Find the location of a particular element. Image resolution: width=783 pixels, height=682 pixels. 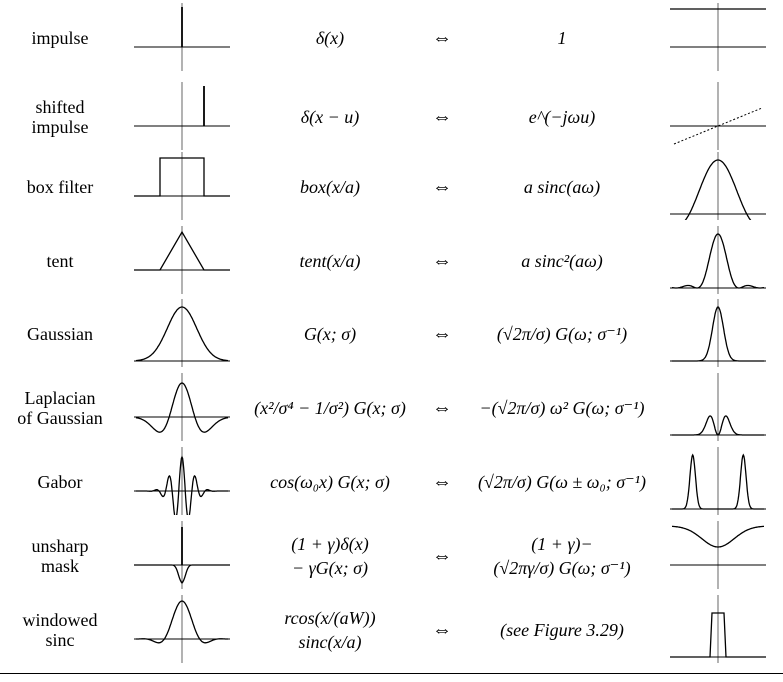

spatial-formula: tent(x/a) is located at coordinates (330, 261).